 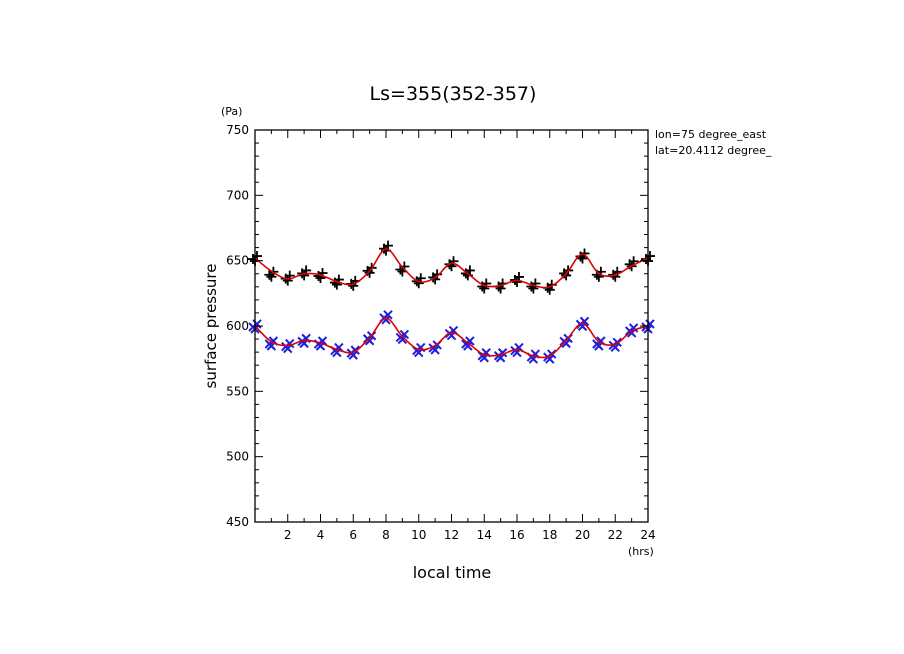 I want to click on x-tick-label: 18, so click(x=549, y=535).